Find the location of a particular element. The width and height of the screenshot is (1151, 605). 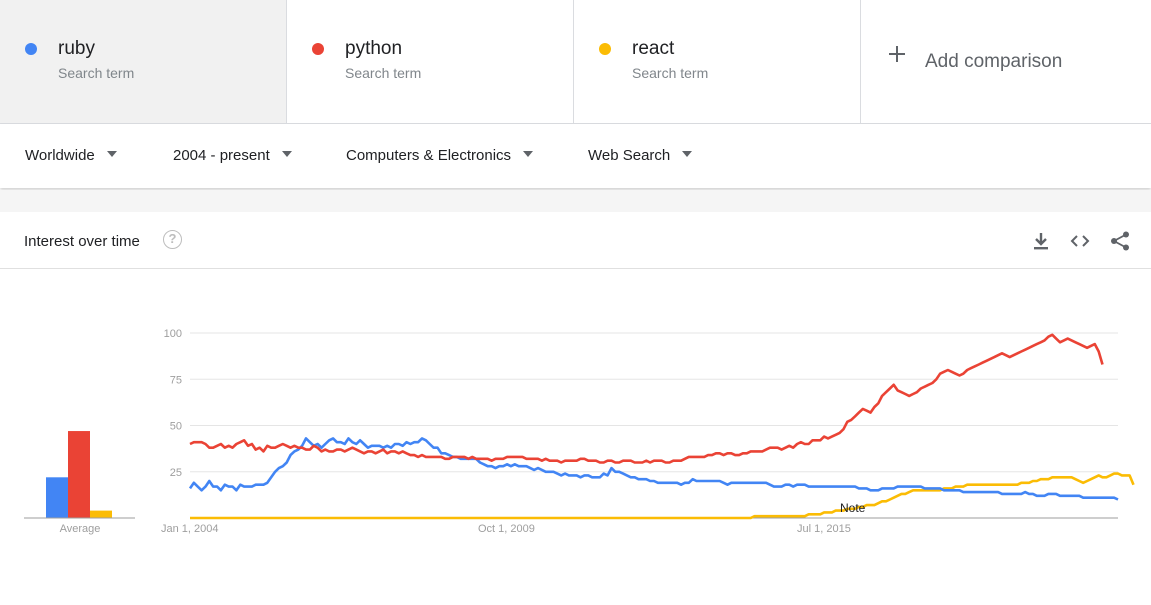

y-tick-label: 25 is located at coordinates (176, 473).